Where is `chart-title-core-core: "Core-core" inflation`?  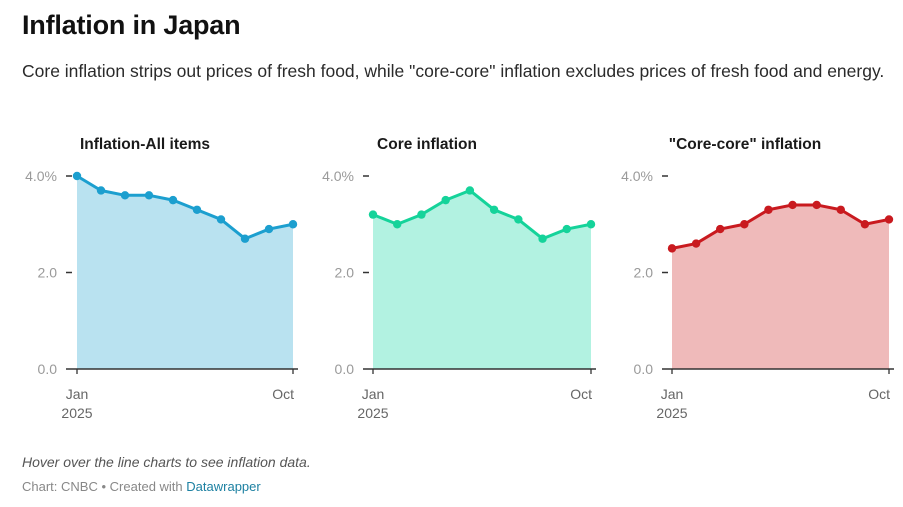
chart-title-core-core: "Core-core" inflation is located at coordinates (745, 144).